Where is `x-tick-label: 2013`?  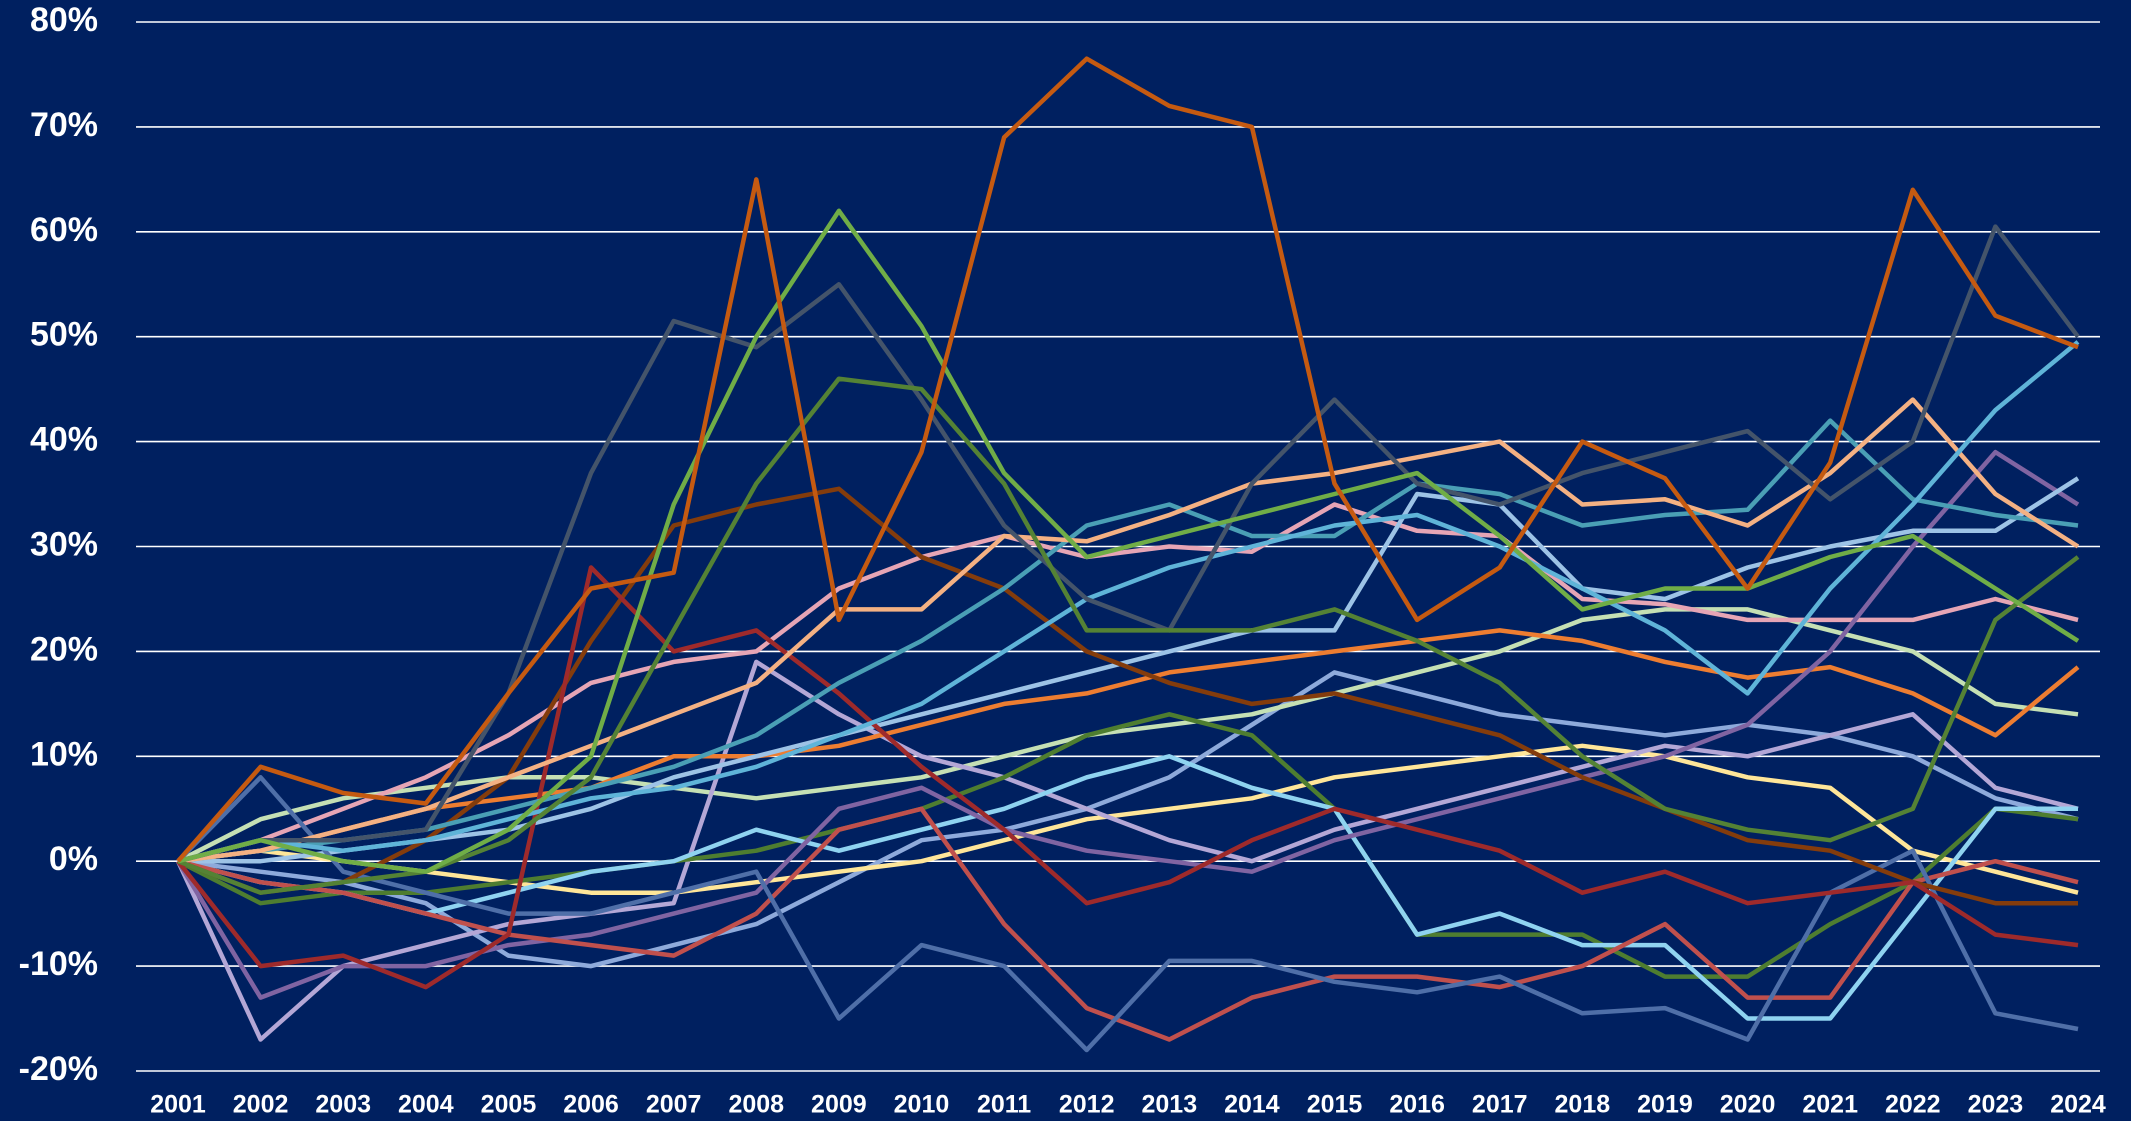 x-tick-label: 2013 is located at coordinates (1169, 1105).